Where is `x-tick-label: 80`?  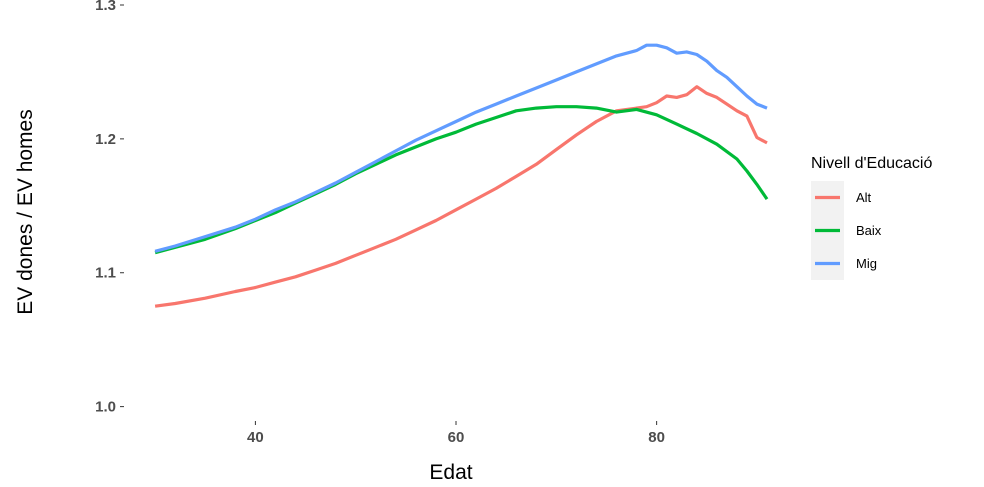 x-tick-label: 80 is located at coordinates (656, 437).